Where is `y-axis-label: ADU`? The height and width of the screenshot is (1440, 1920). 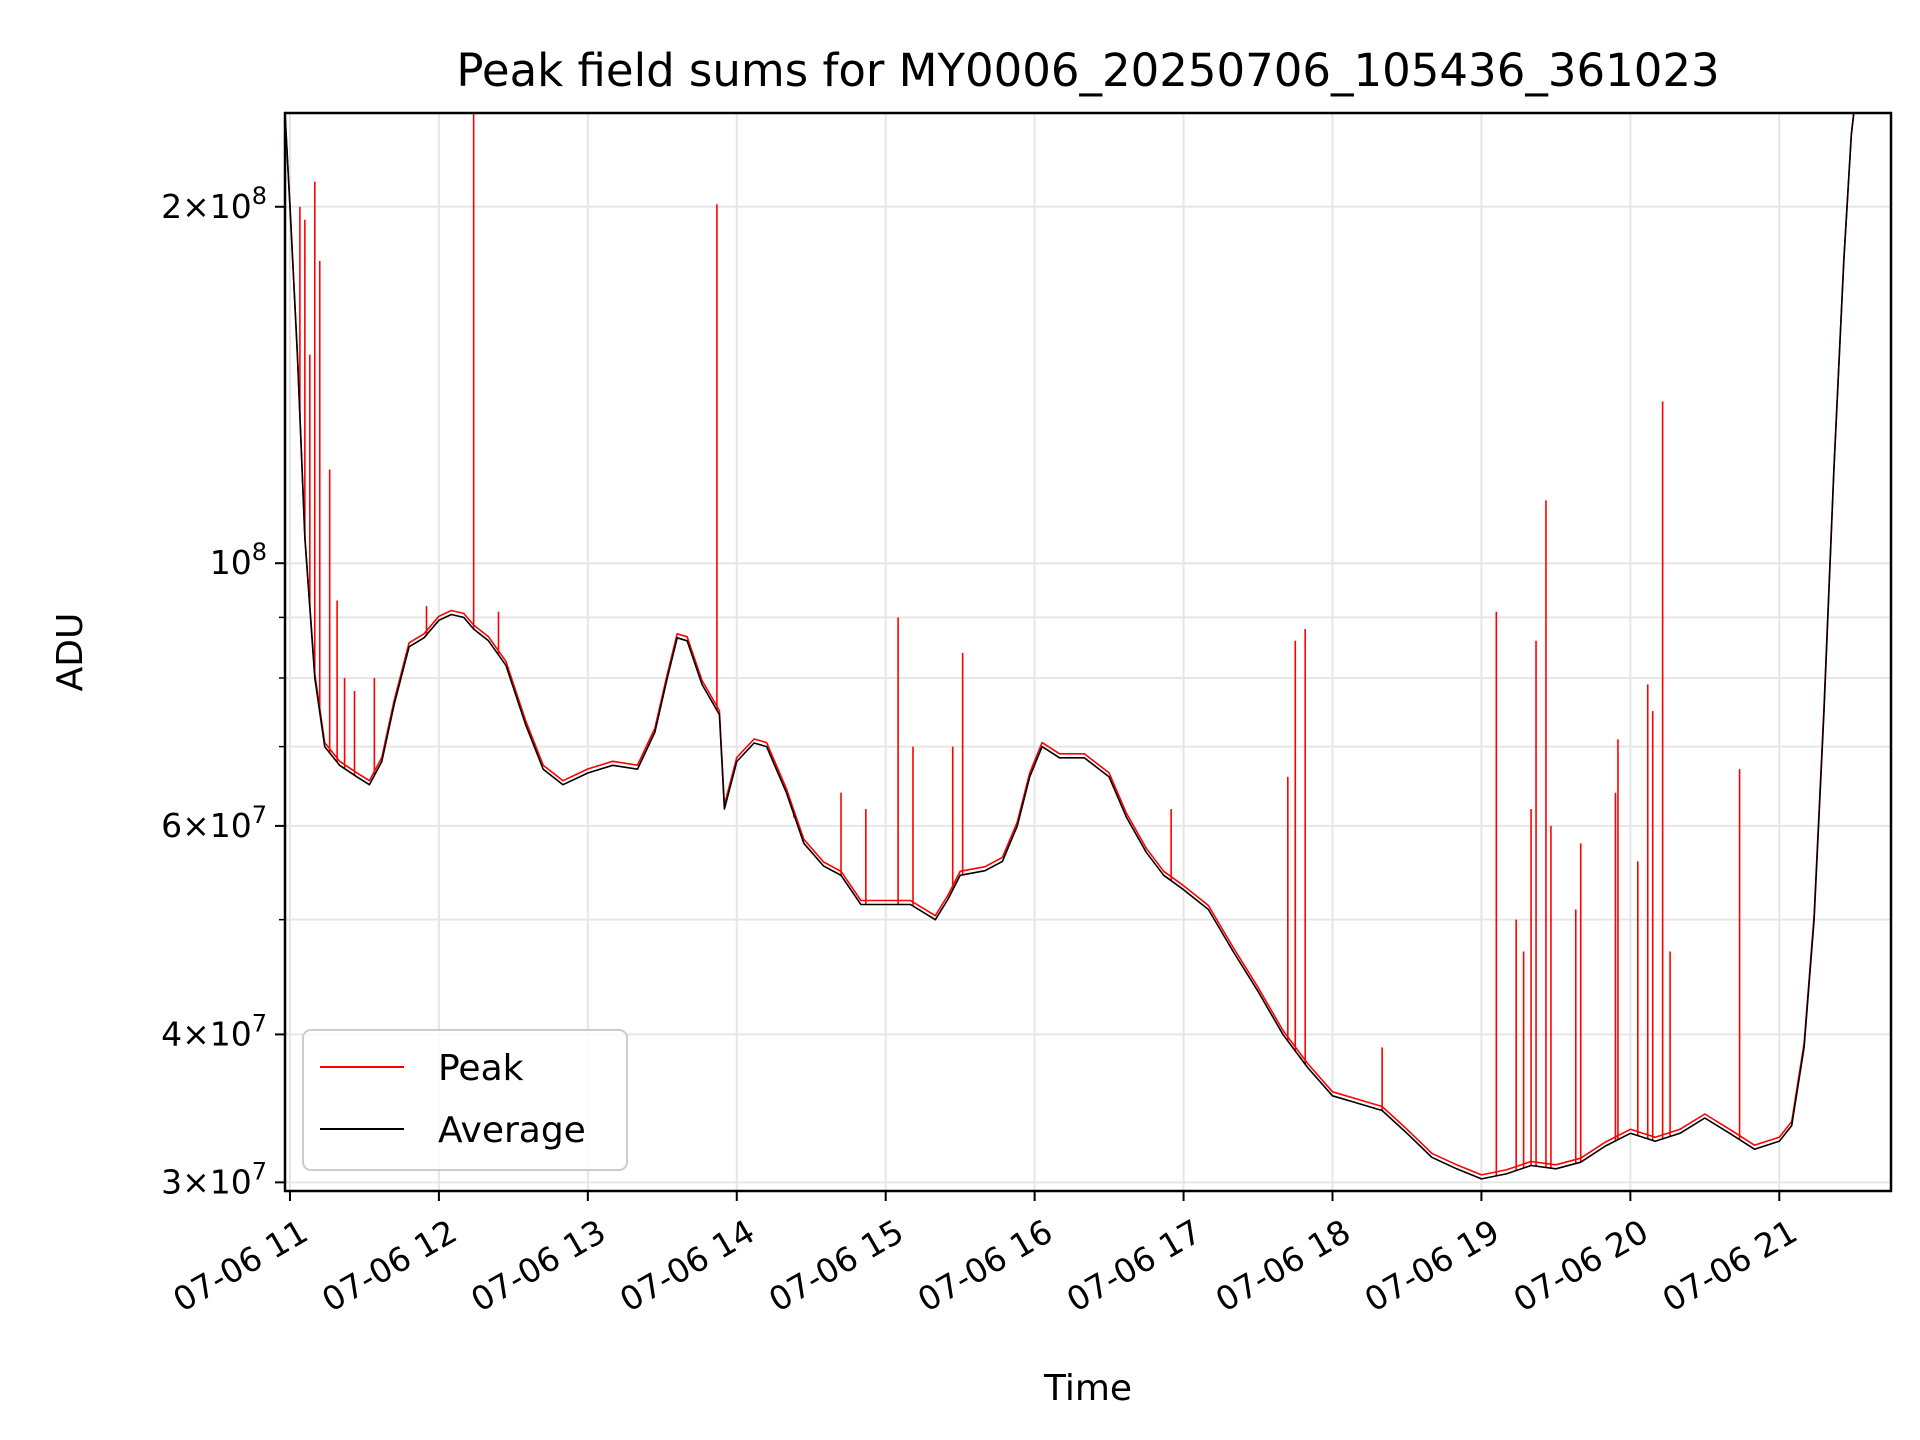 y-axis-label: ADU is located at coordinates (70, 652).